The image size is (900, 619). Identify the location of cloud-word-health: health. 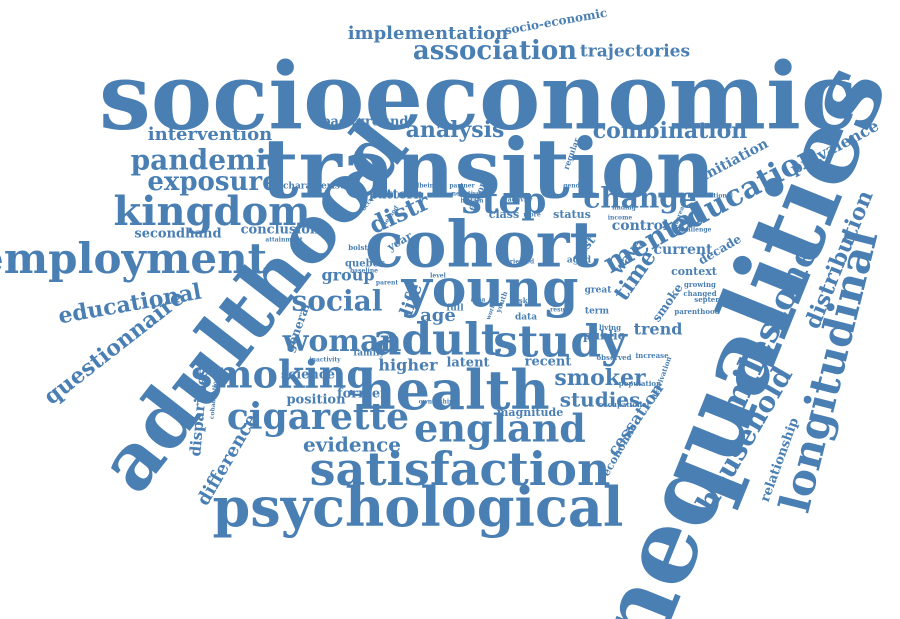
(452, 390).